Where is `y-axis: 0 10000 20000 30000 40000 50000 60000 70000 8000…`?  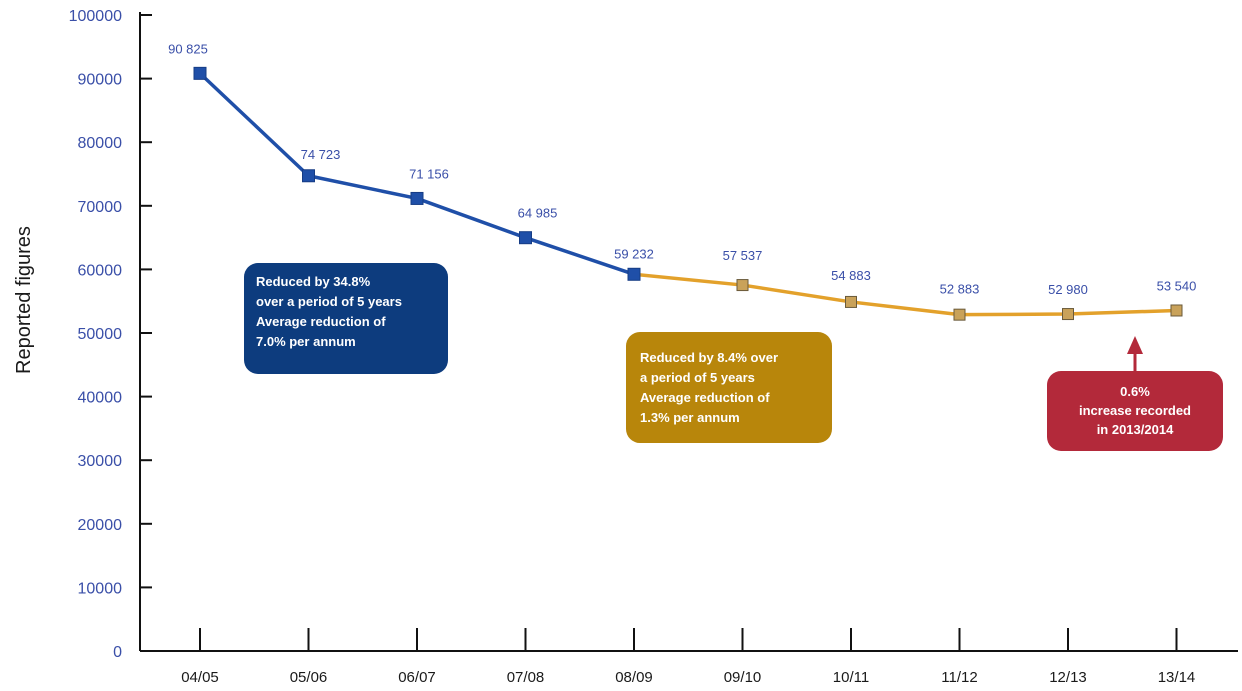 y-axis: 0 10000 20000 30000 40000 50000 60000 70000 8000… is located at coordinates (110, 334).